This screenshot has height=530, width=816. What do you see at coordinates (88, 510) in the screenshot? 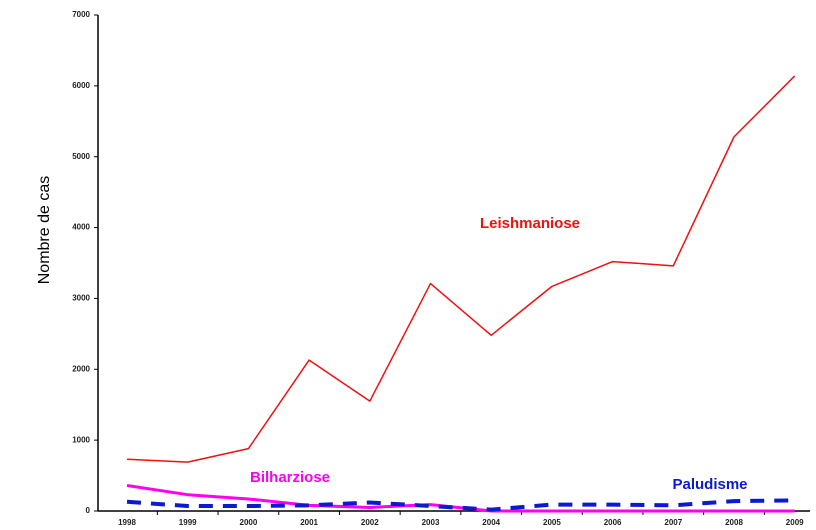
I see `y-tick-label: 0` at bounding box center [88, 510].